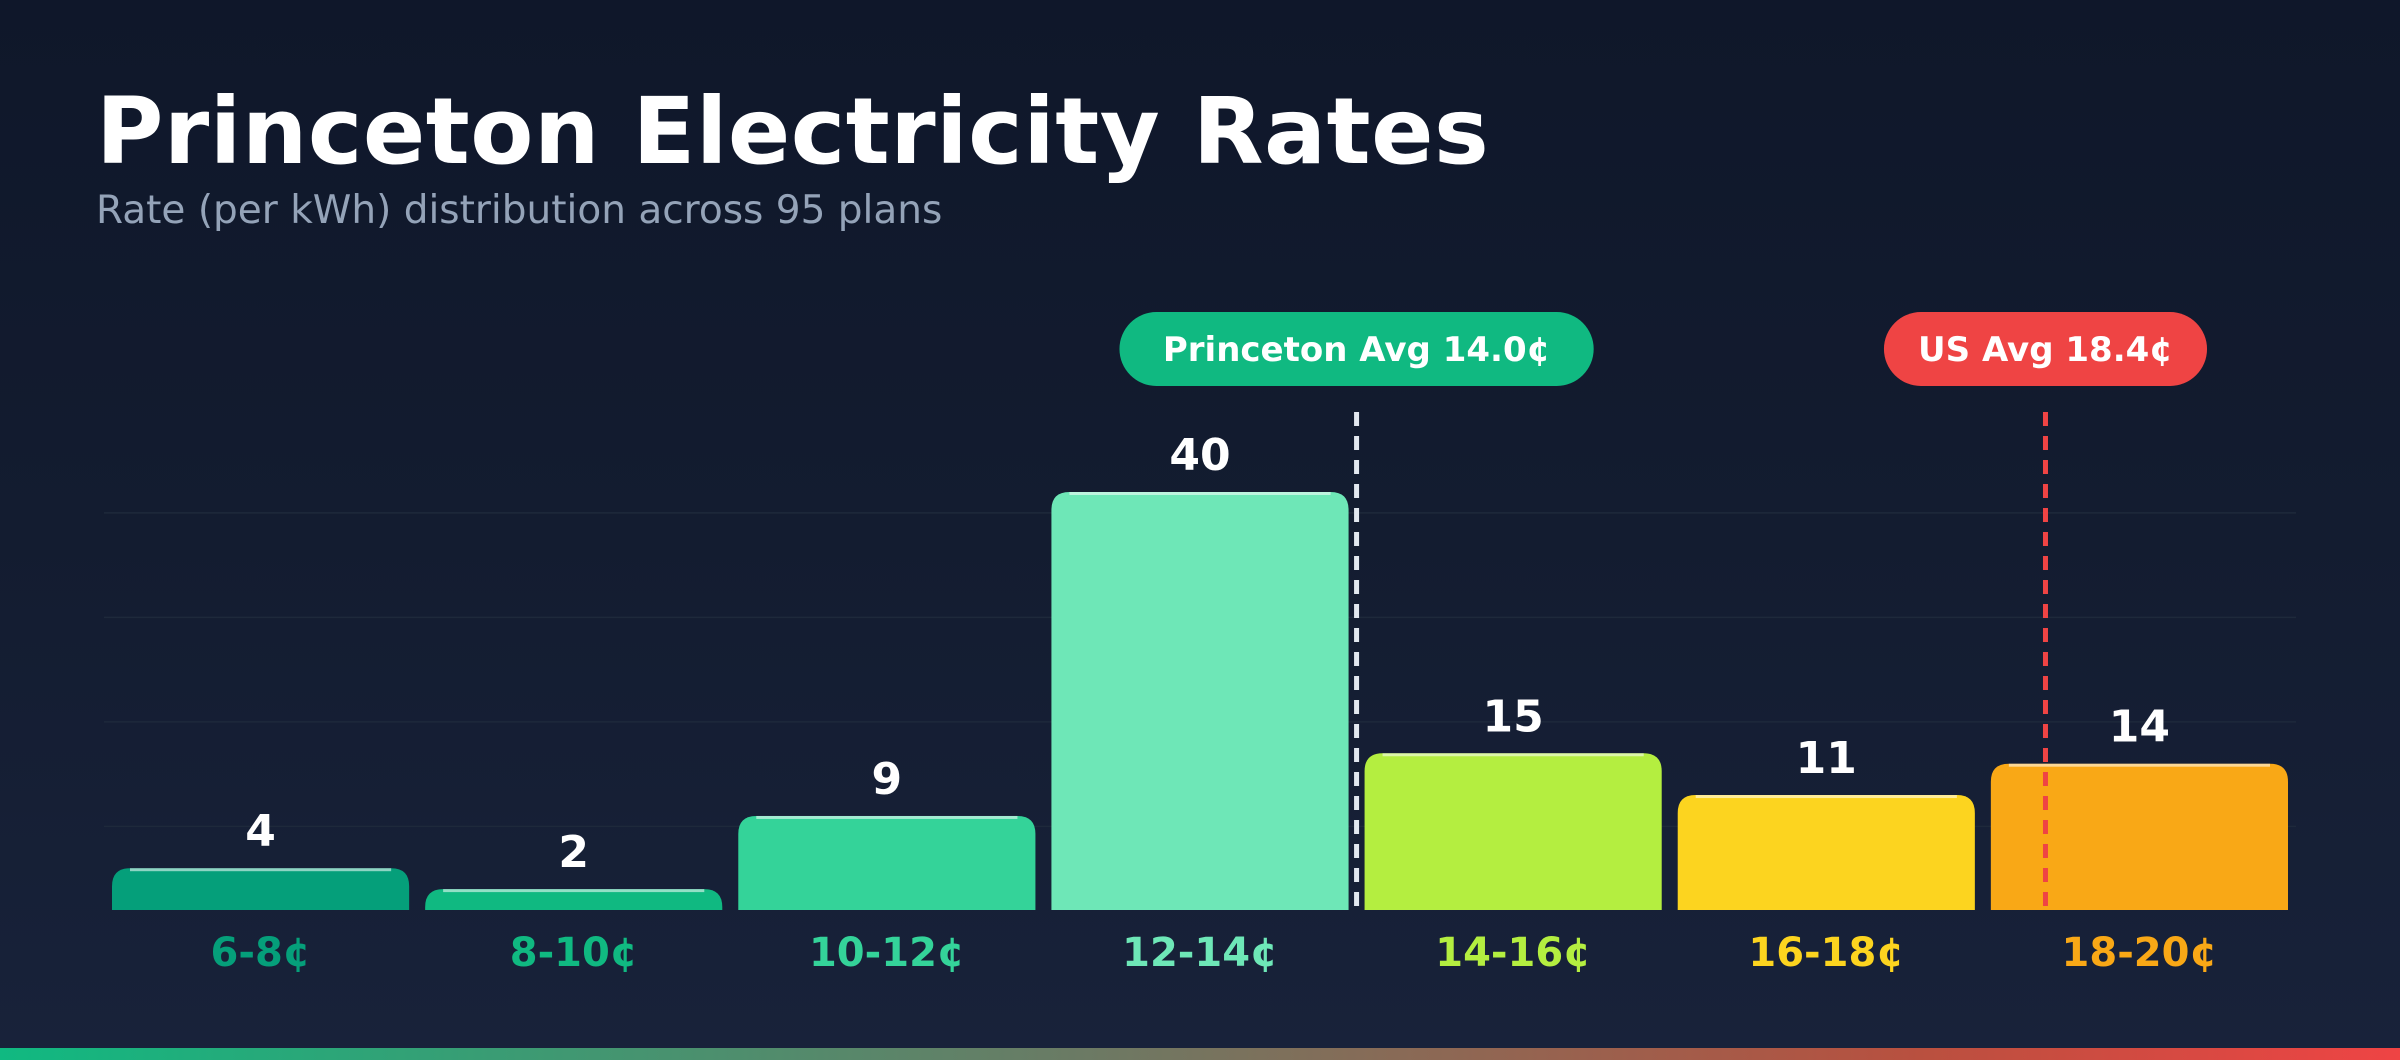  Describe the element at coordinates (261, 953) in the screenshot. I see `category-label: 6-8¢` at that location.